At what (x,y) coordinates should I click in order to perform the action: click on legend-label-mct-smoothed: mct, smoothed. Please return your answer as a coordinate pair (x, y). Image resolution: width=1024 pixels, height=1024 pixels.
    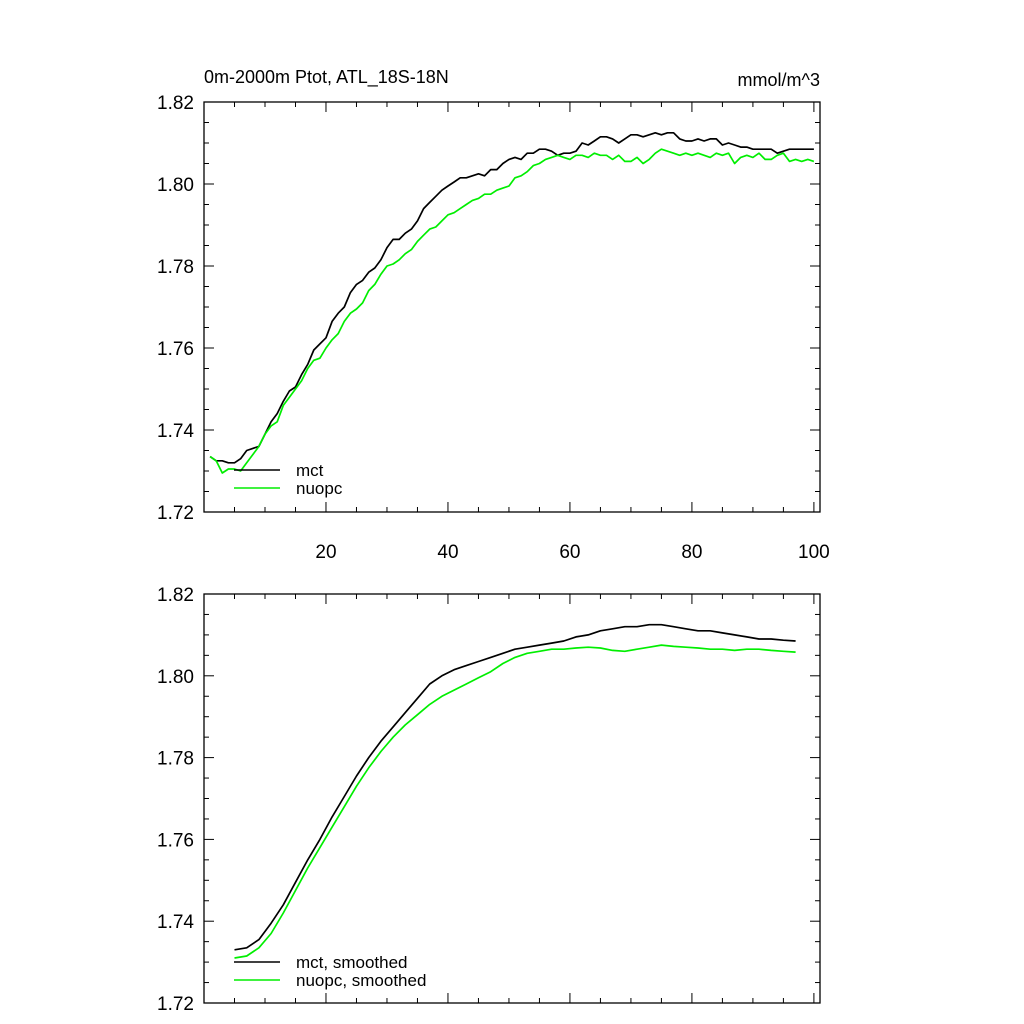
    Looking at the image, I should click on (352, 962).